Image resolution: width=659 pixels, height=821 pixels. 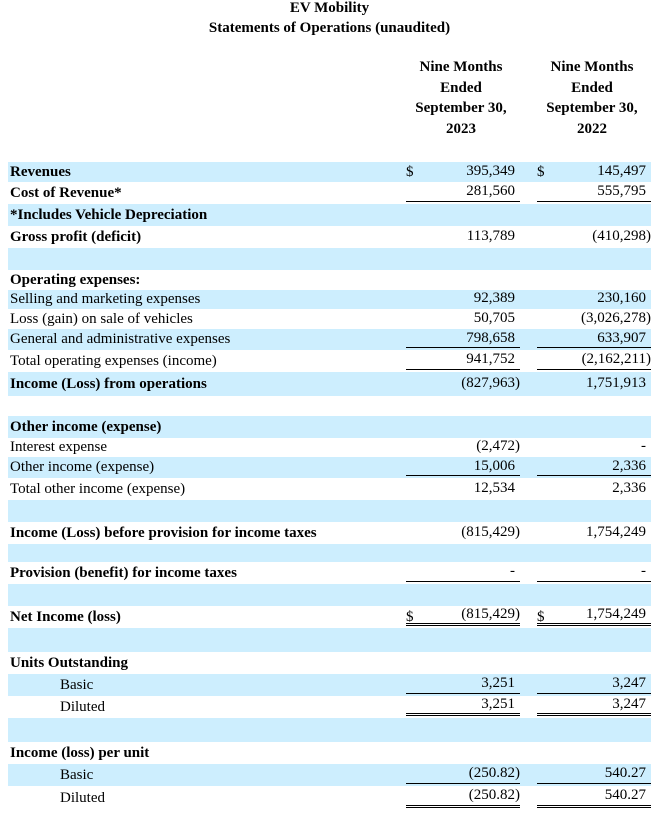 What do you see at coordinates (490, 235) in the screenshot?
I see `value: 113,789` at bounding box center [490, 235].